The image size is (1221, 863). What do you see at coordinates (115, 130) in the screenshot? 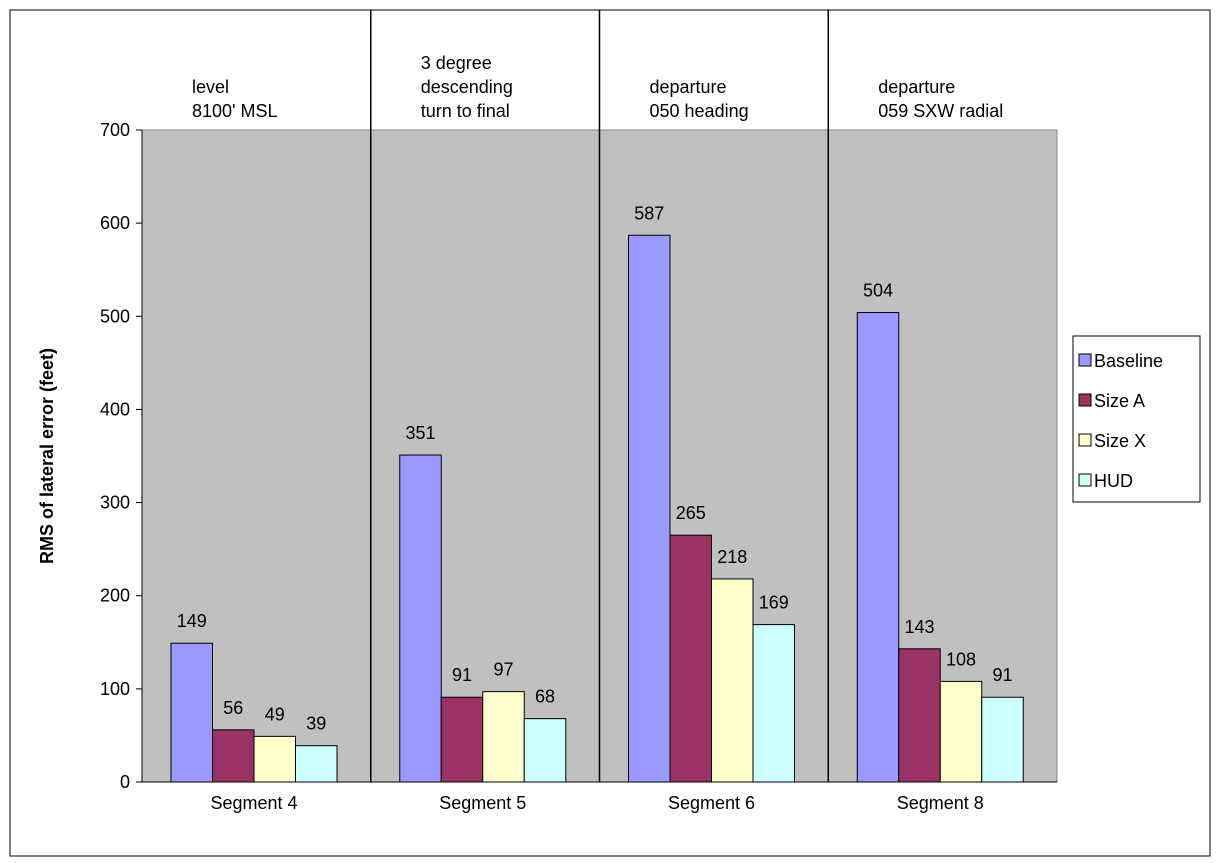
I see `y-tick-label: 700` at bounding box center [115, 130].